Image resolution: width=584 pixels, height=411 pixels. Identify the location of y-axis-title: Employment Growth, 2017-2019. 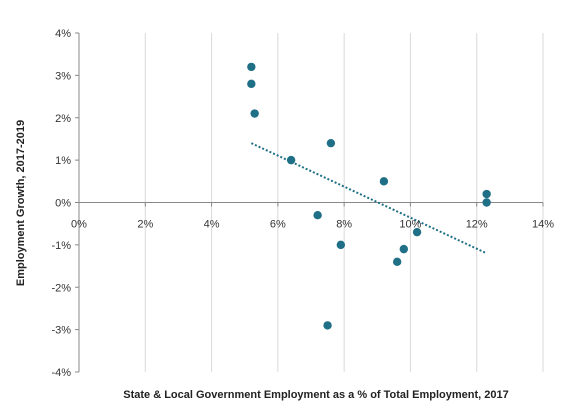
(21, 203).